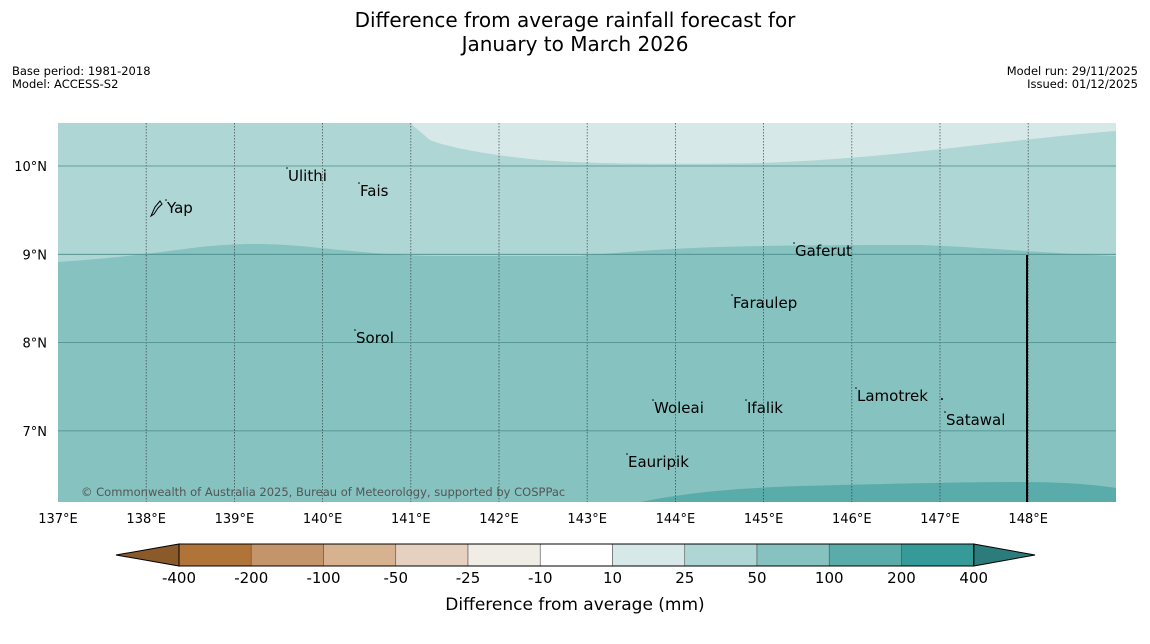 This screenshot has width=1150, height=644. Describe the element at coordinates (58, 519) in the screenshot. I see `lon-tick-label: 137°E` at that location.